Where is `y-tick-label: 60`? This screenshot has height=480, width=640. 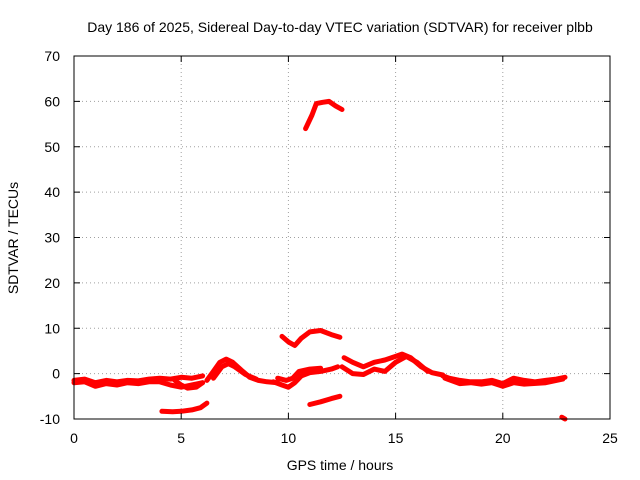
y-tick-label: 60 is located at coordinates (52, 101).